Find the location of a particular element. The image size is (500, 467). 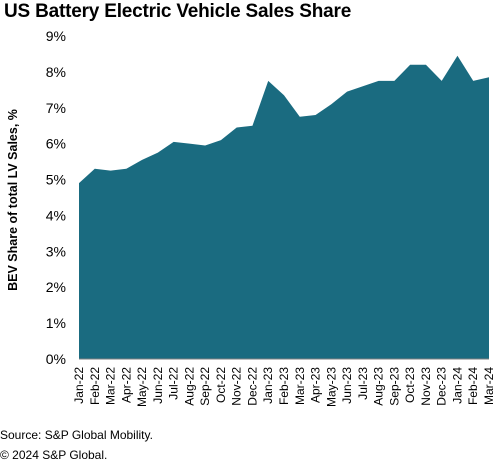

y-tick-label: 8% is located at coordinates (56, 72).